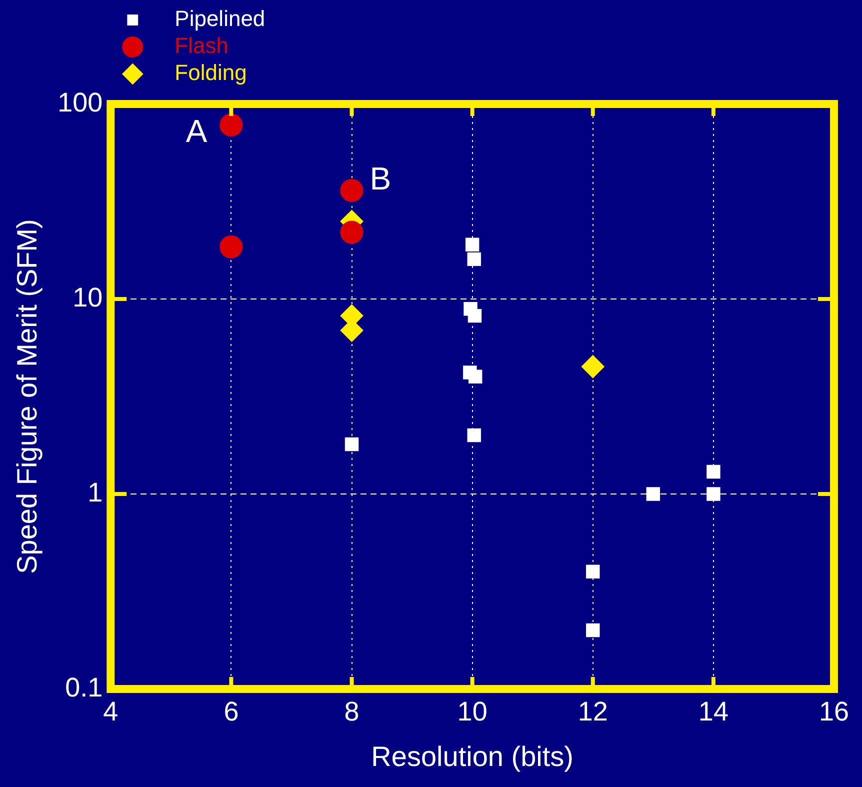 This screenshot has width=862, height=787. Describe the element at coordinates (352, 711) in the screenshot. I see `x-tick-label: 8` at that location.